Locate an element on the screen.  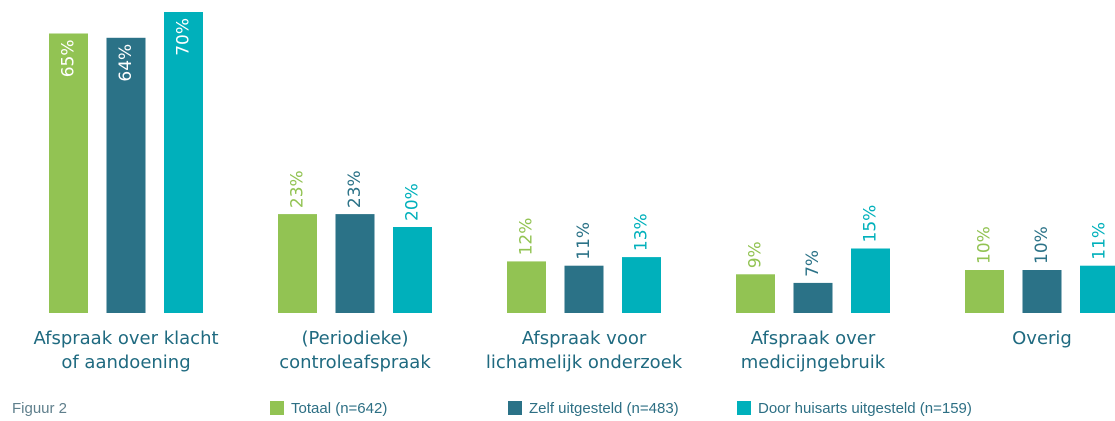
x-tick-label: medicijngebruik is located at coordinates (813, 362).